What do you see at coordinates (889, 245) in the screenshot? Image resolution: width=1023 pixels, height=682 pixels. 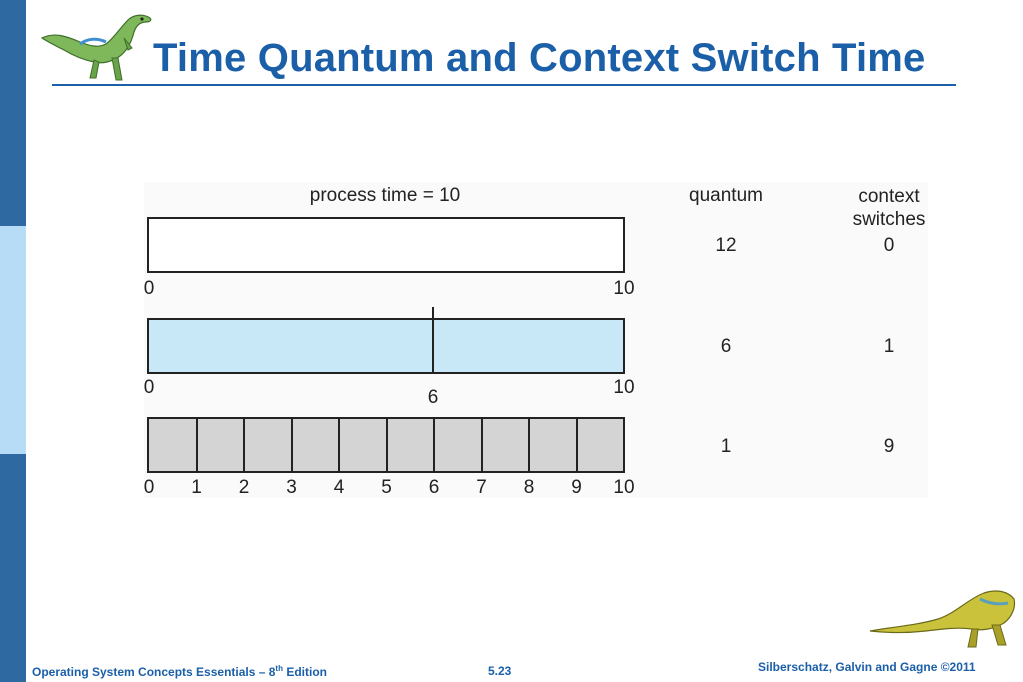 I see `context-switch-value: 0` at bounding box center [889, 245].